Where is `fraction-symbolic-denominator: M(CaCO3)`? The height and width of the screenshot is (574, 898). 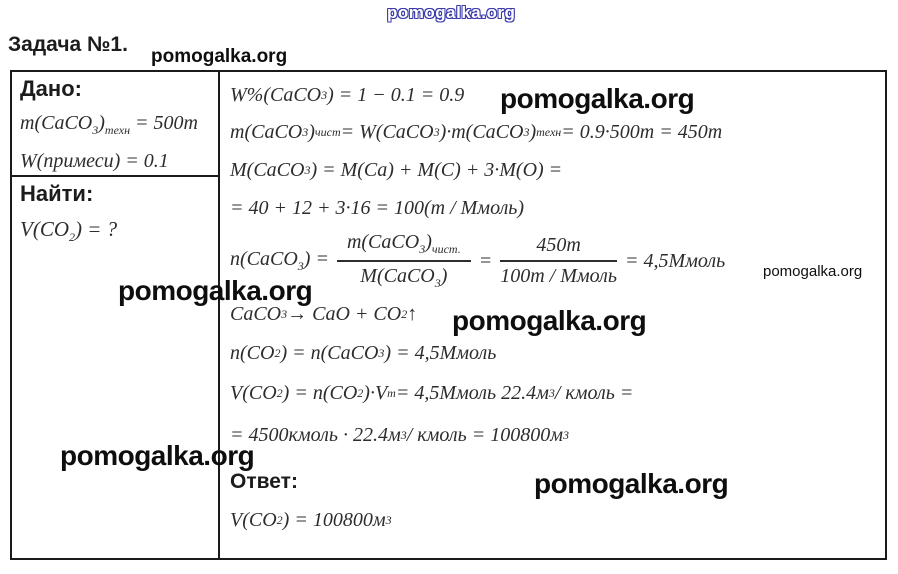
fraction-symbolic-denominator: M(CaCO3) is located at coordinates (404, 277).